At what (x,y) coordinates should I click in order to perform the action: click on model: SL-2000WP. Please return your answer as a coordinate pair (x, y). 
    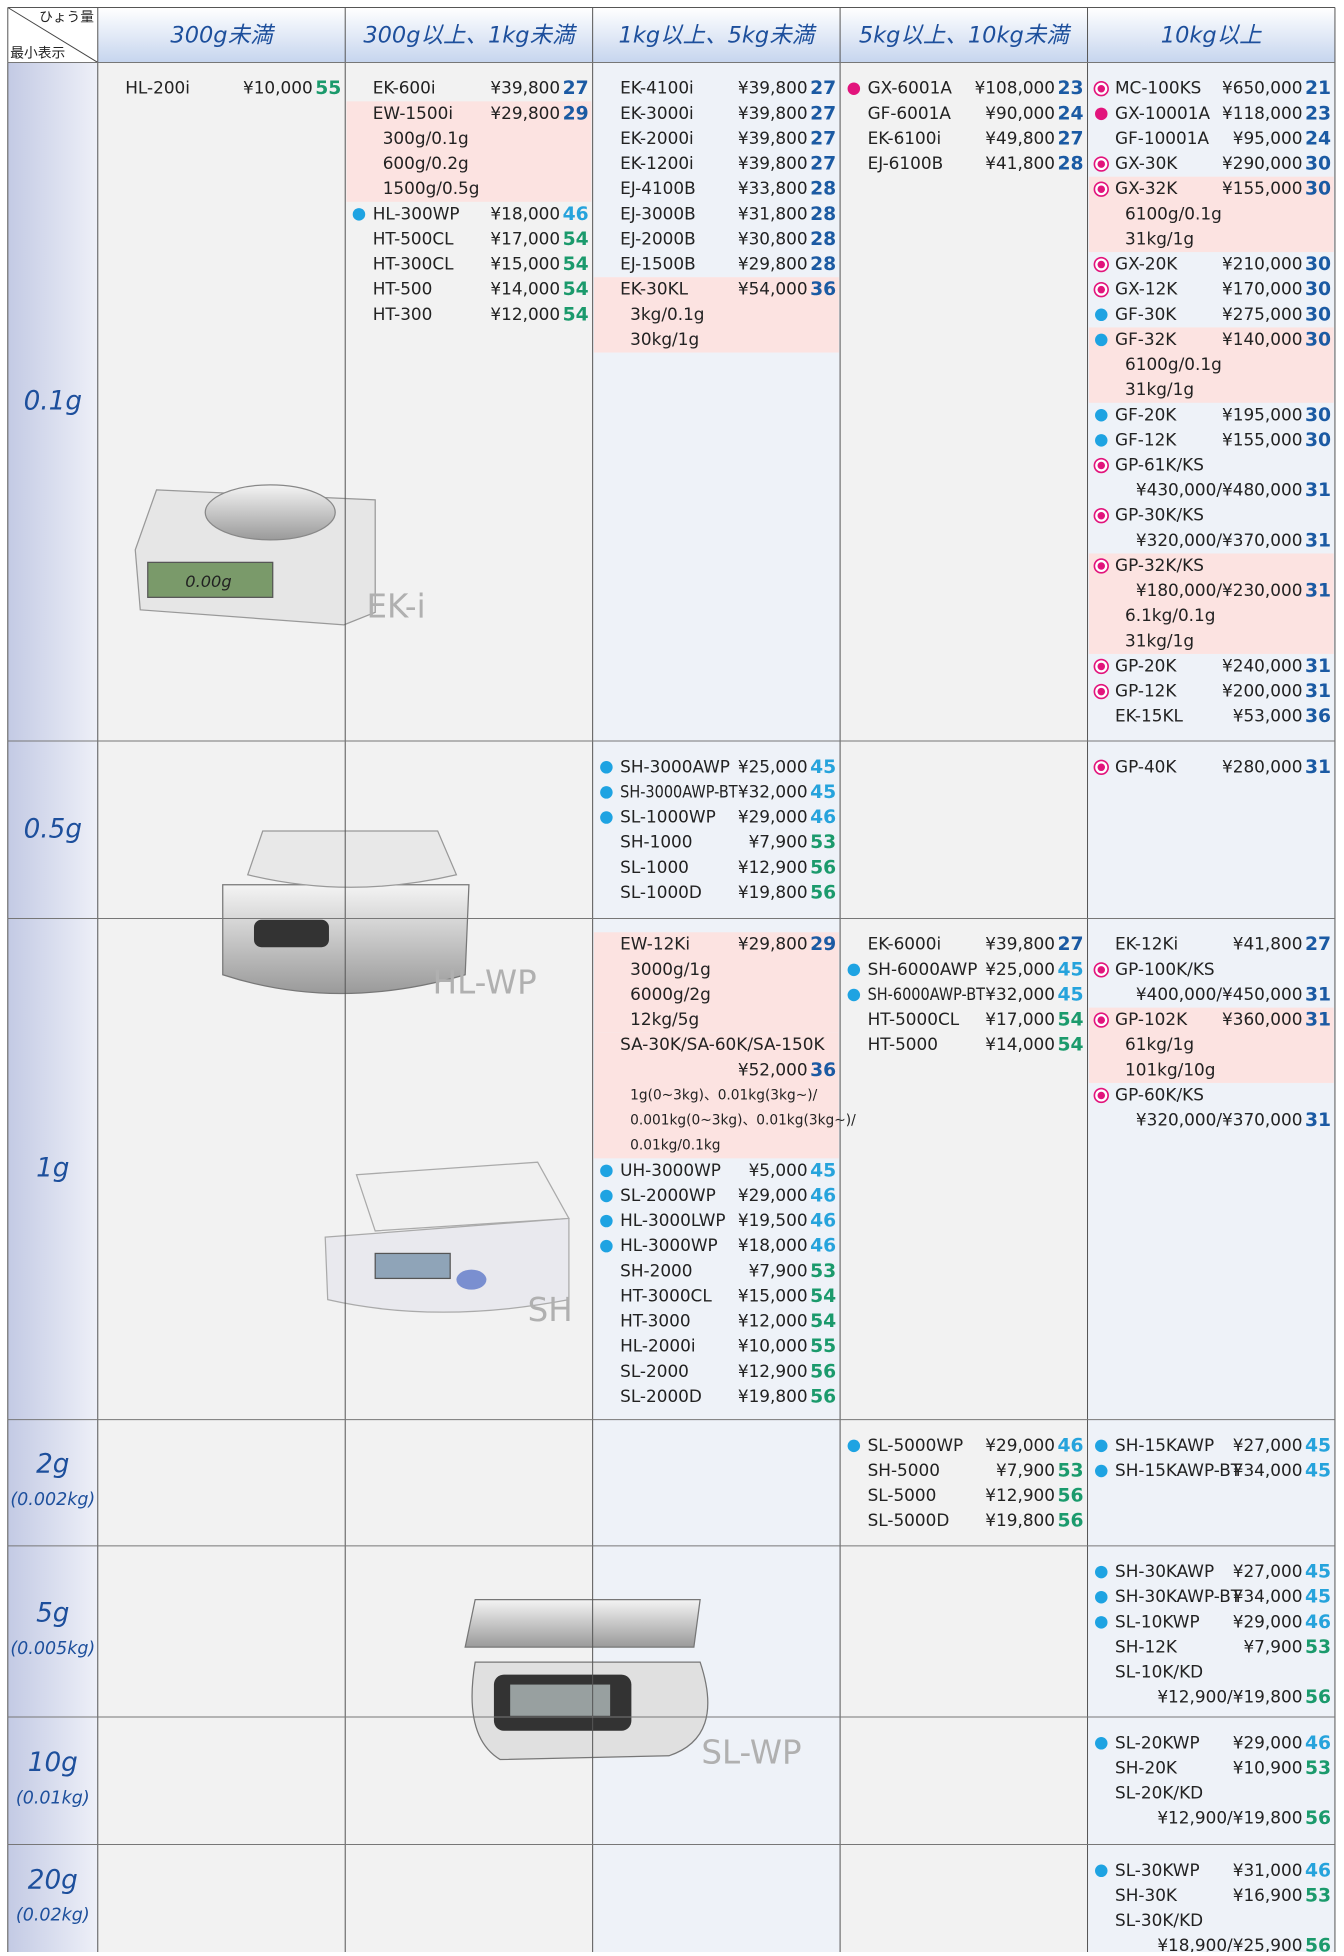
    Looking at the image, I should click on (668, 1195).